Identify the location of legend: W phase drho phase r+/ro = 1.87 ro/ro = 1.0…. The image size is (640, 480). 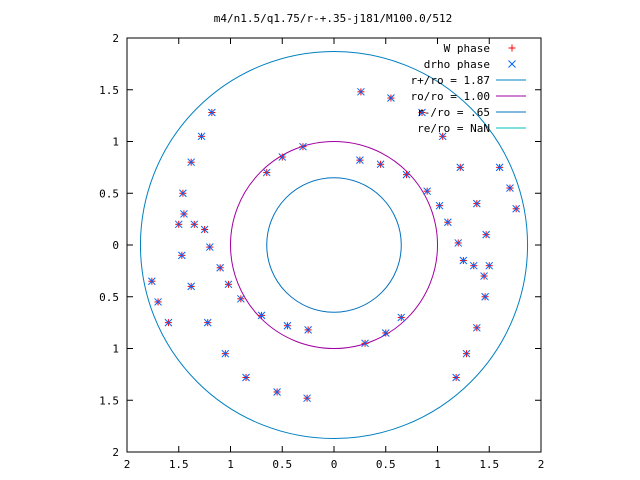
(468, 88).